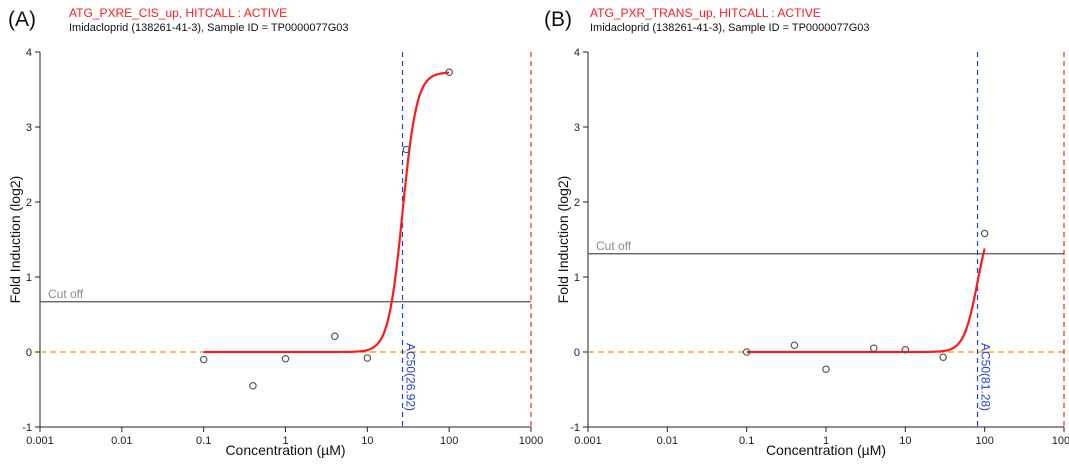 This screenshot has width=1069, height=467. Describe the element at coordinates (705, 13) in the screenshot. I see `chart-title: ATG_PXR_TRANS_up, HITCALL : ACTIVE` at that location.